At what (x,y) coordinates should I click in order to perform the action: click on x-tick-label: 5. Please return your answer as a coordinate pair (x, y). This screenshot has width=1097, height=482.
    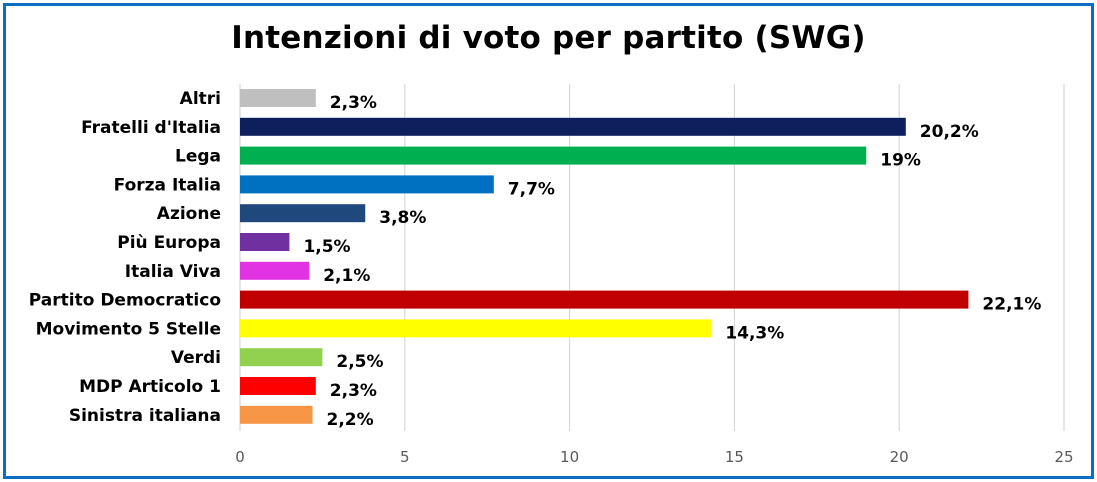
    Looking at the image, I should click on (405, 457).